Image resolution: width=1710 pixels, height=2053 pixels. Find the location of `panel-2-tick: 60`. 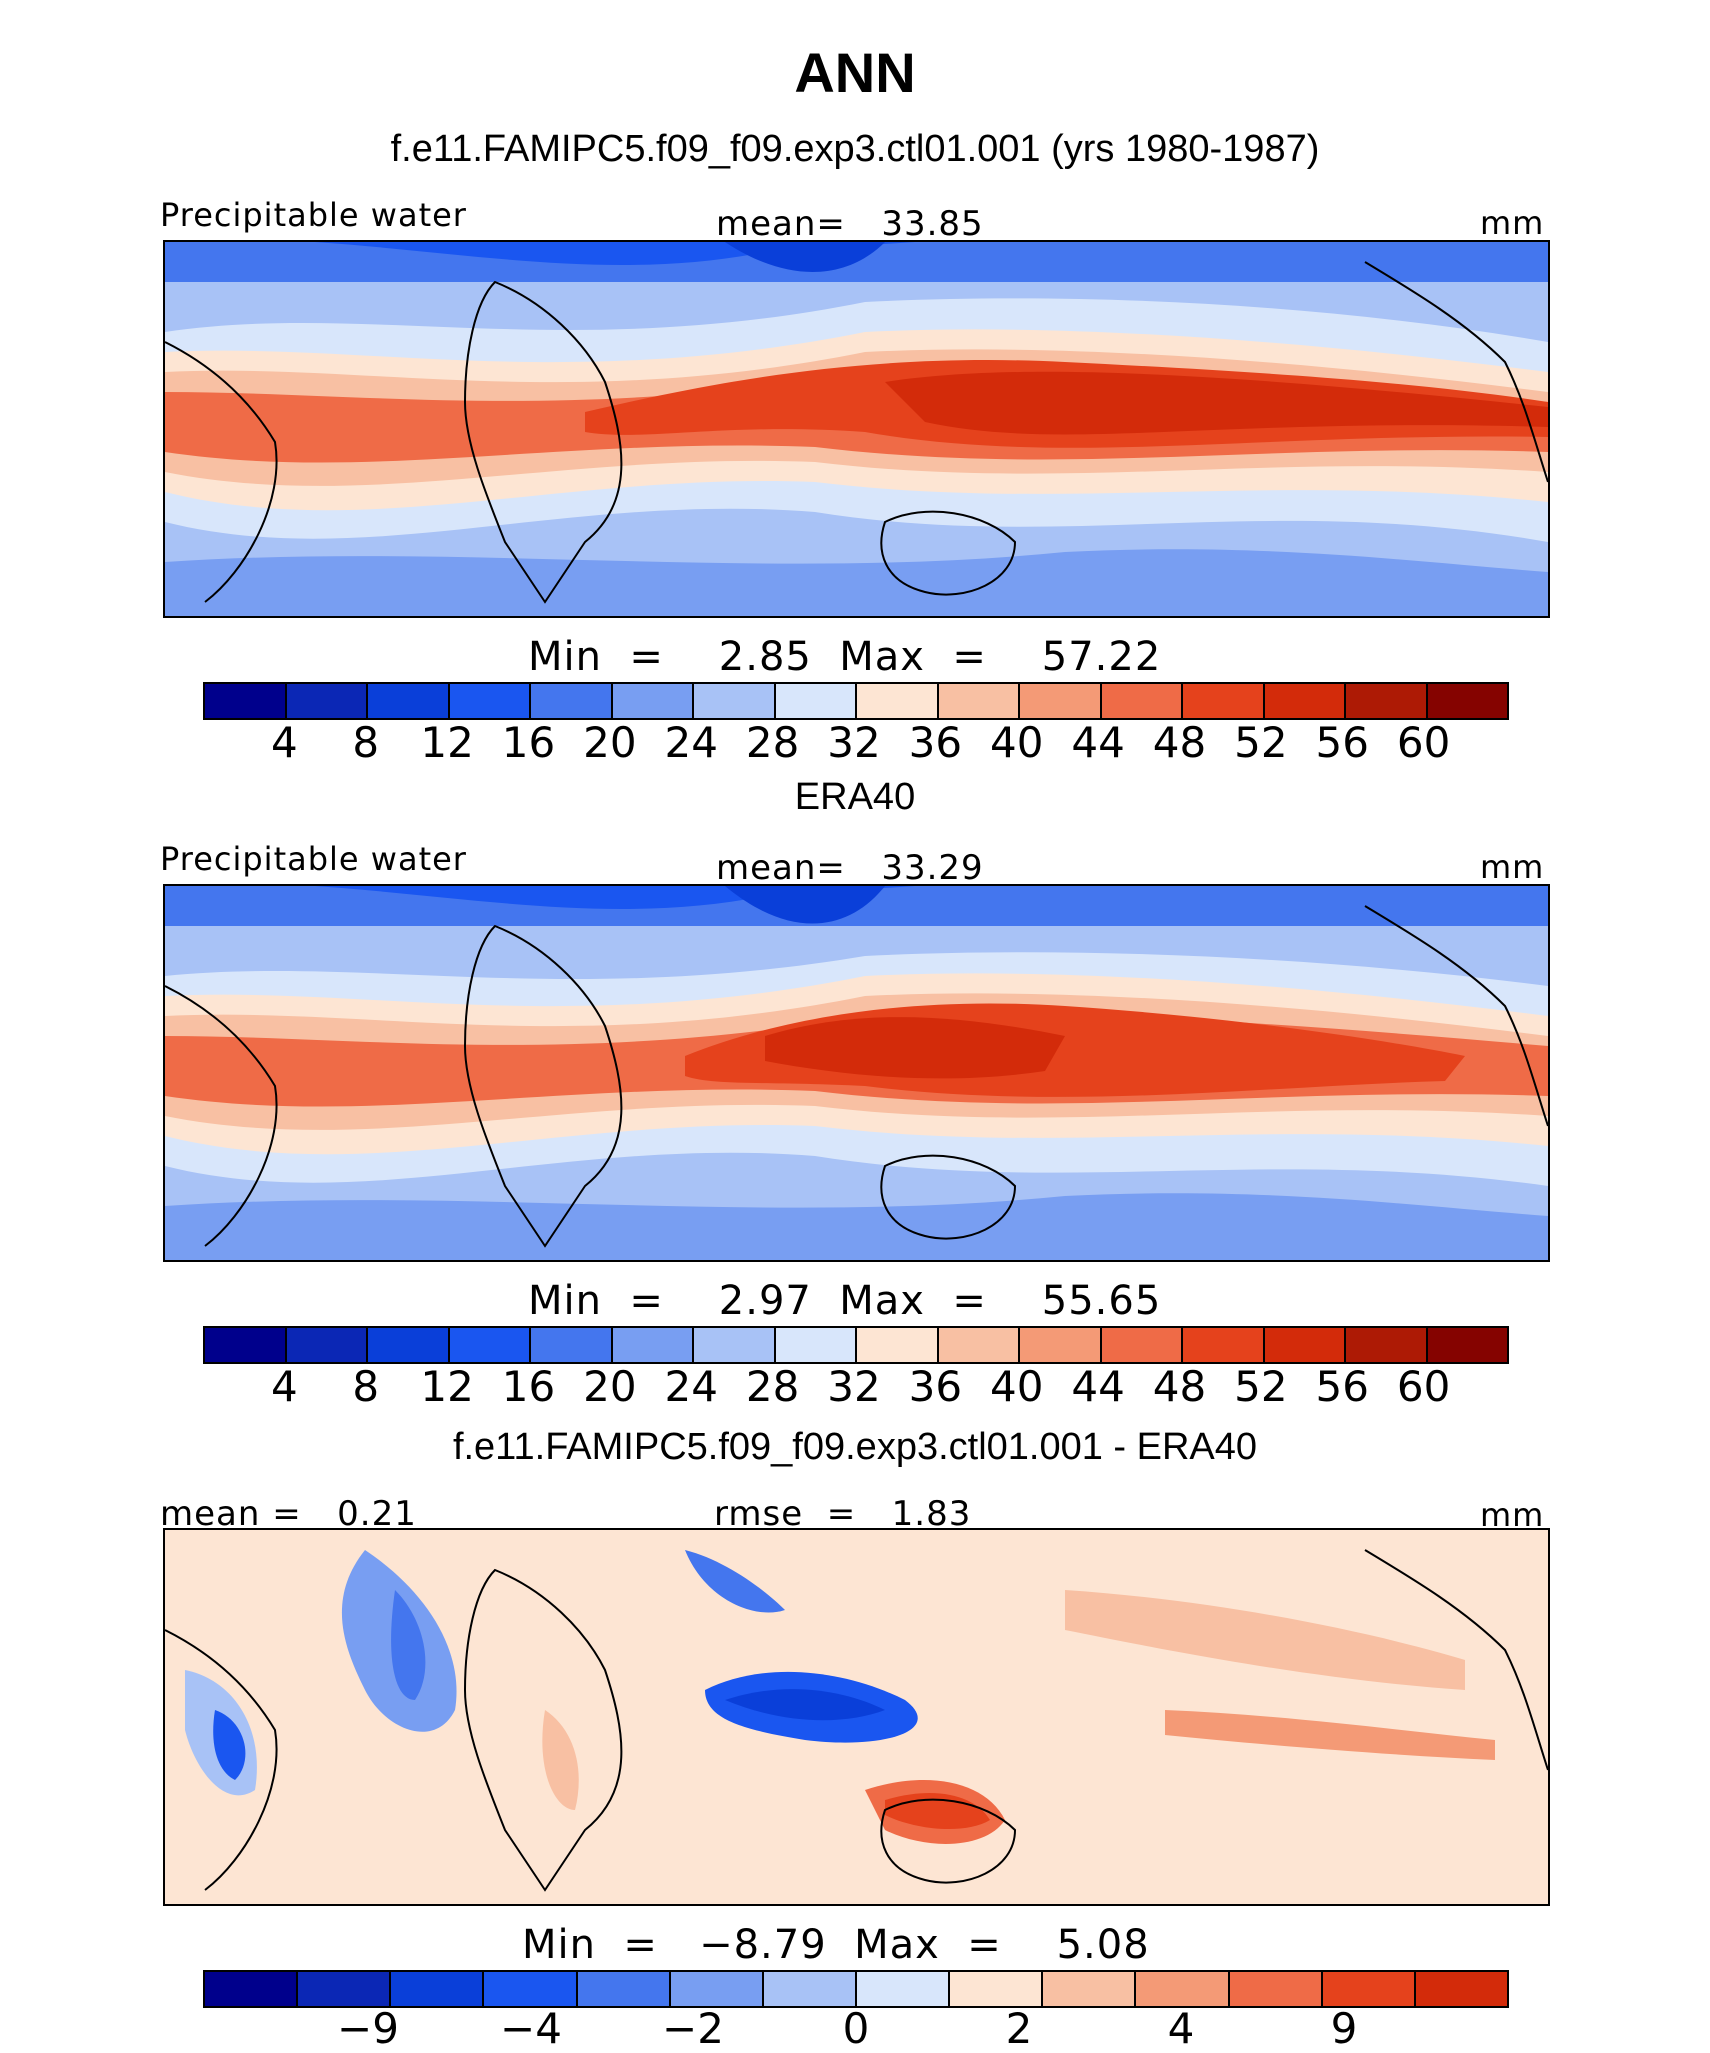

panel-2-tick: 60 is located at coordinates (1423, 1386).